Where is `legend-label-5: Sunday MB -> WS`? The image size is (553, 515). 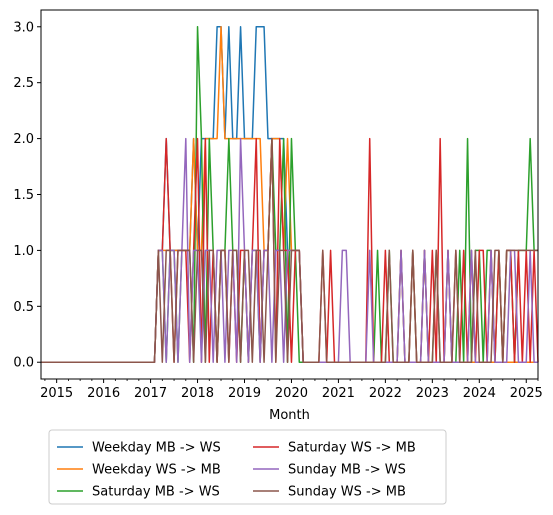
legend-label-5: Sunday MB -> WS is located at coordinates (347, 470).